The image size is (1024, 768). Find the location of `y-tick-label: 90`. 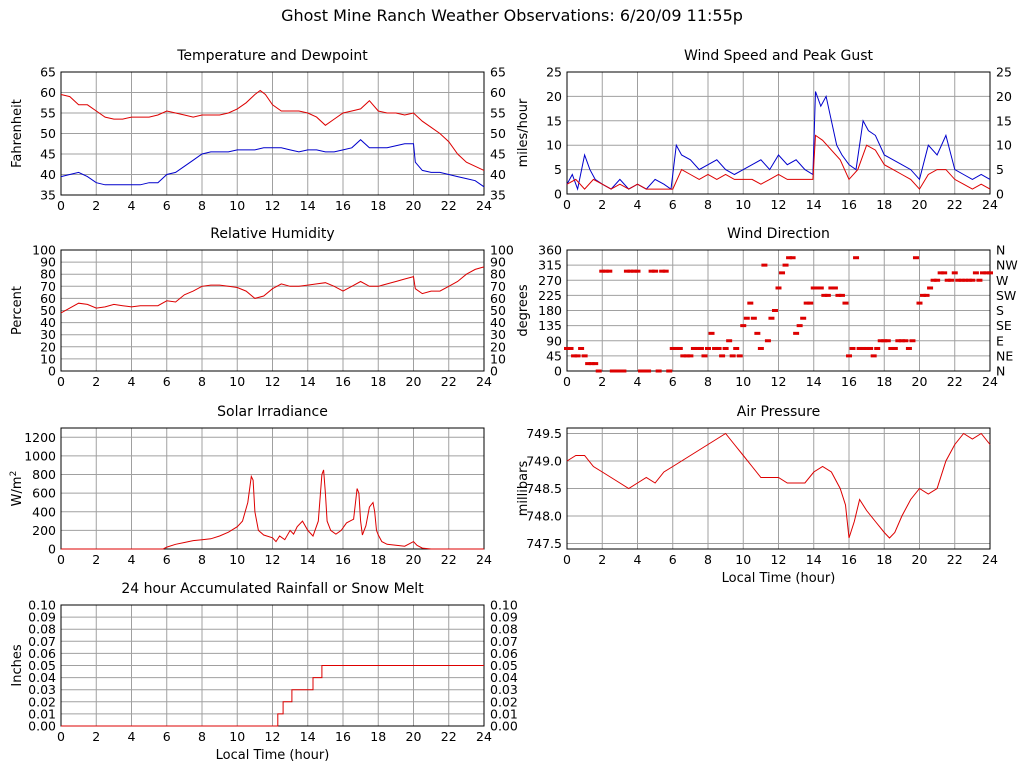

y-tick-label: 90 is located at coordinates (554, 340).